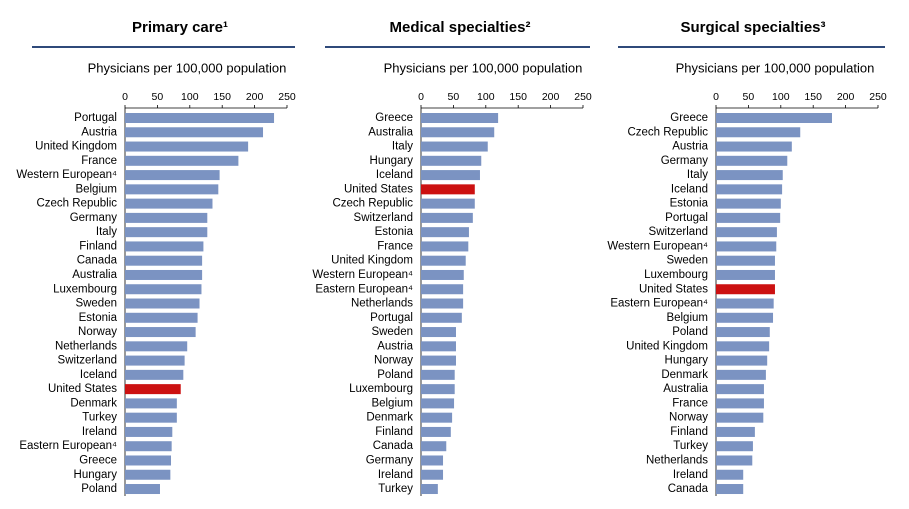 The image size is (909, 509). Describe the element at coordinates (97, 332) in the screenshot. I see `y-tick-label: Norway` at that location.